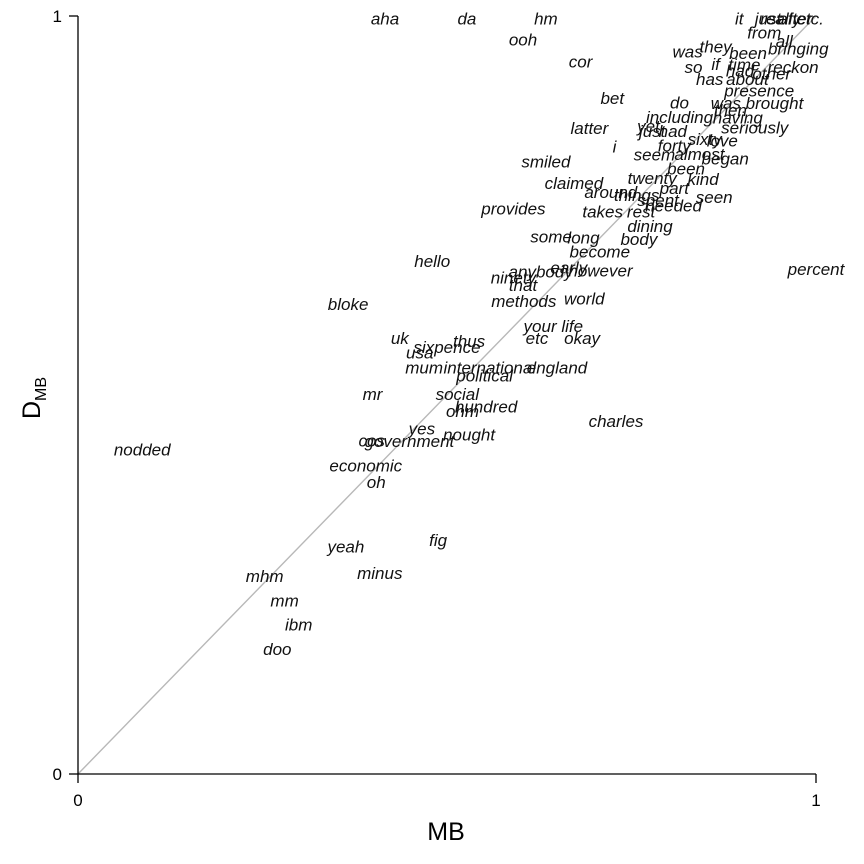  What do you see at coordinates (365, 466) in the screenshot?
I see `point-label: economic` at bounding box center [365, 466].